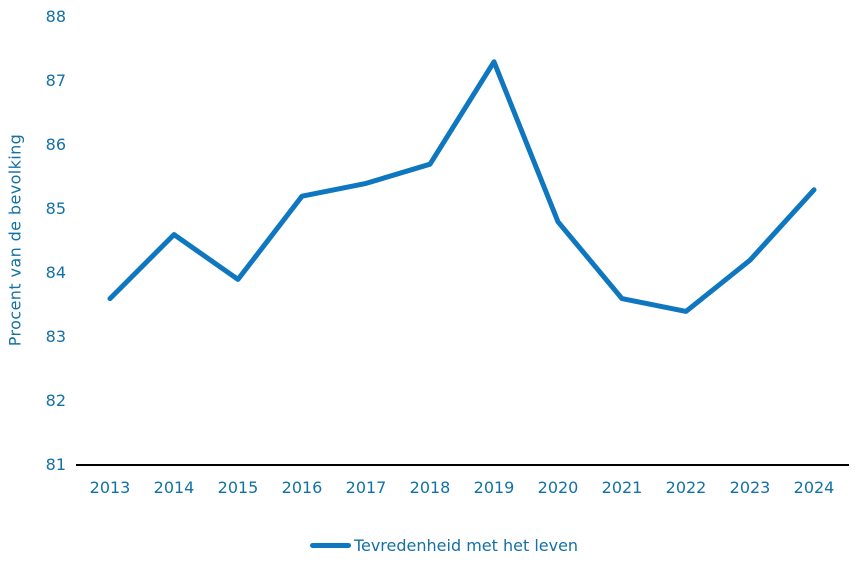 This screenshot has height=564, width=858. What do you see at coordinates (686, 487) in the screenshot?
I see `x-tick-label: 2022` at bounding box center [686, 487].